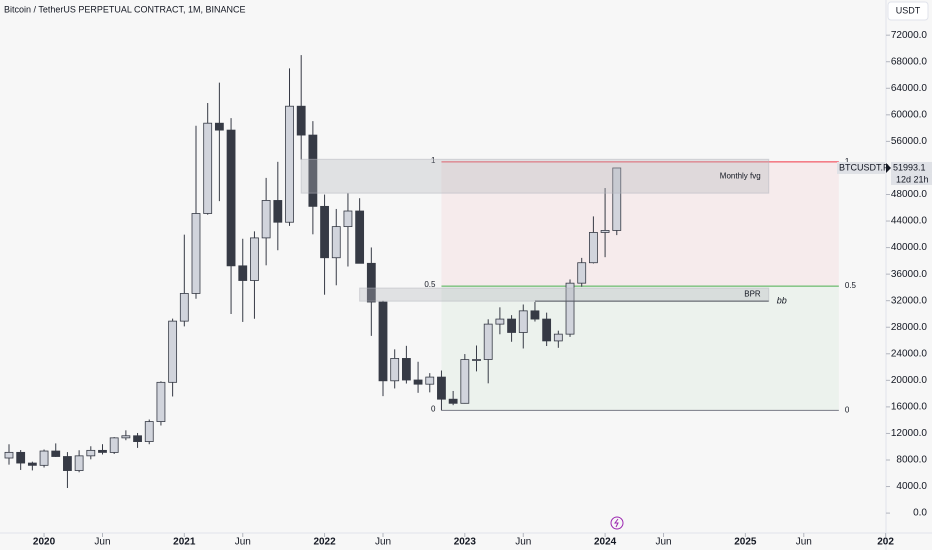  Describe the element at coordinates (909, 380) in the screenshot. I see `y-tick-label: 20000.0` at that location.